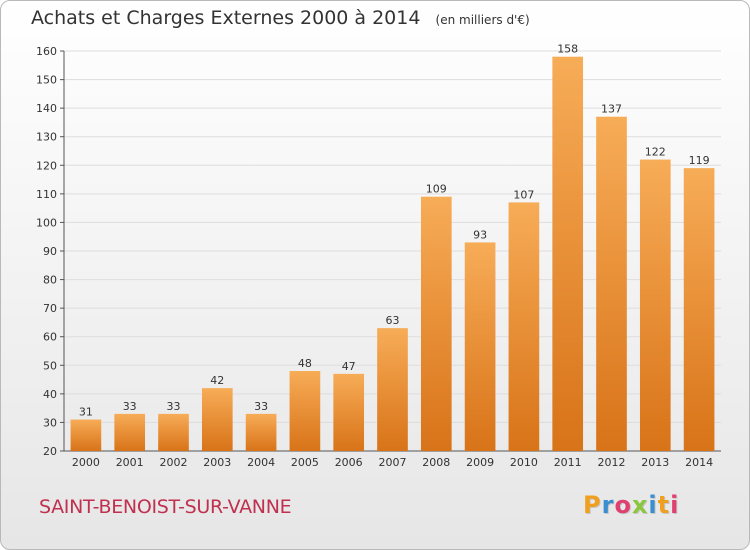 Image resolution: width=750 pixels, height=550 pixels. I want to click on x-tick-label-2006: 2006, so click(349, 462).